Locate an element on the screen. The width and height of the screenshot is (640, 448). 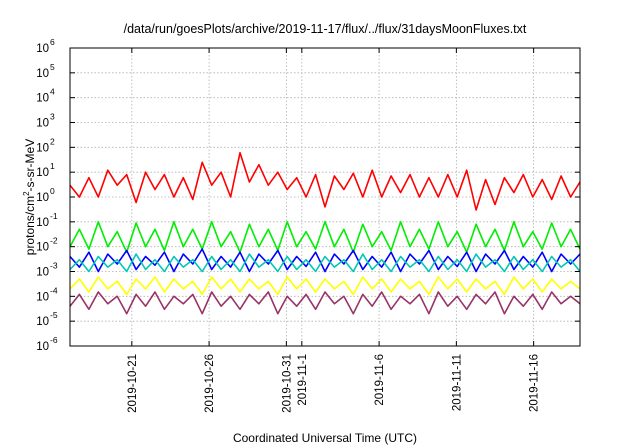
y-tick-exponent: -6 is located at coordinates (54, 340).